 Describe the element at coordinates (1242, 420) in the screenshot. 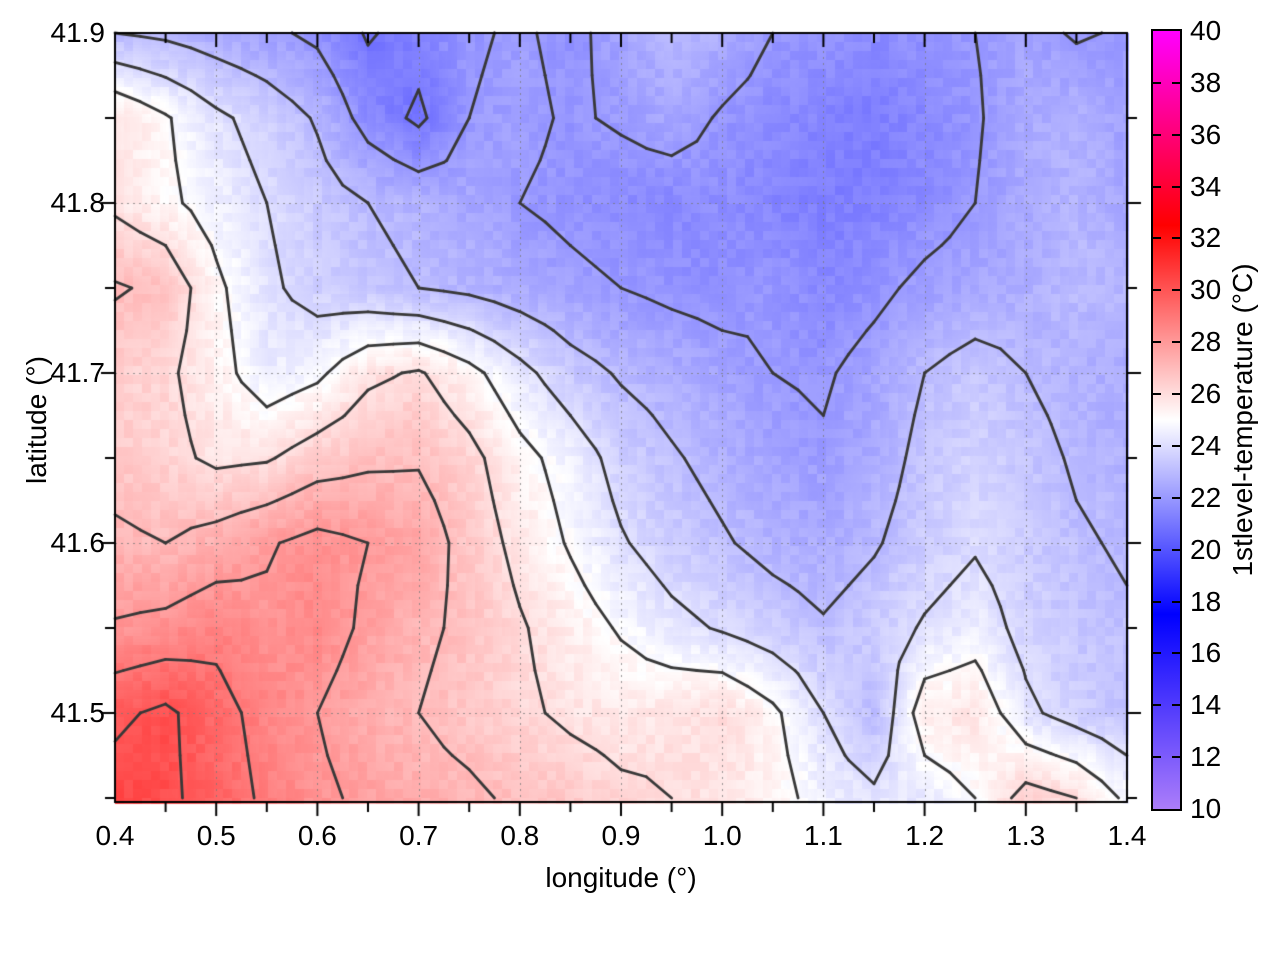

I see `colorbar-title: 1stlevel-temperature (°C)` at that location.